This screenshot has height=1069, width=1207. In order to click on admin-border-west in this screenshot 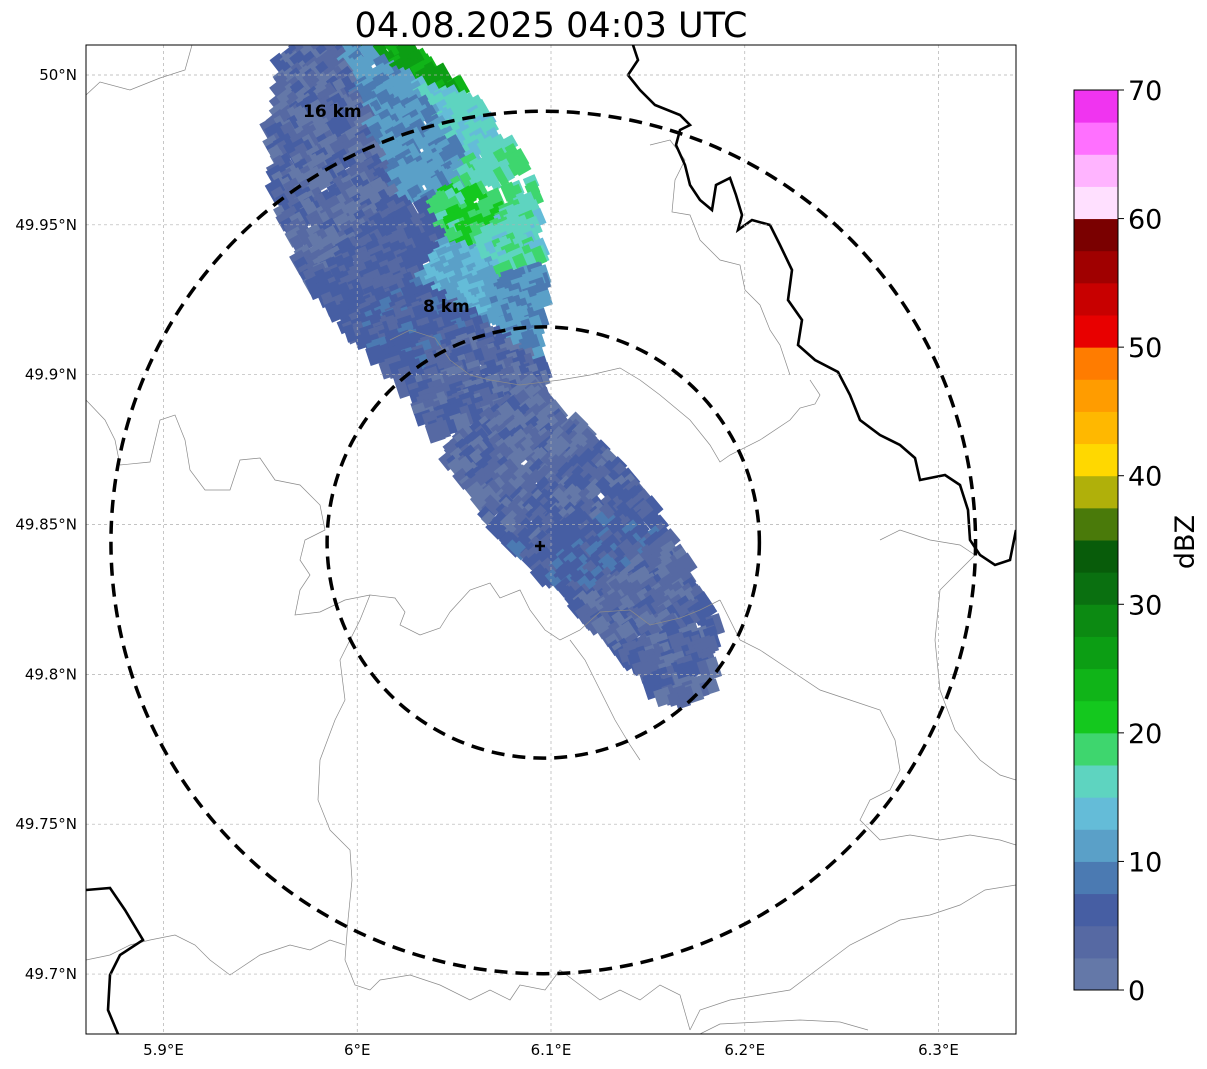, I will do `click(268, 517)`.